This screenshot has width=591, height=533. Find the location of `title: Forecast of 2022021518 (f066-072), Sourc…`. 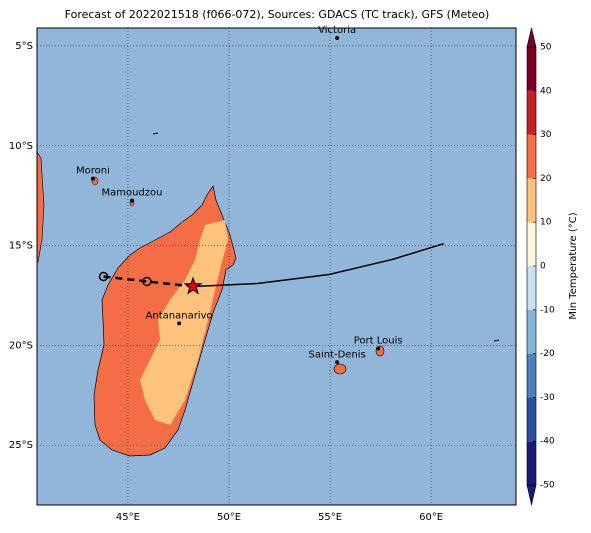

title: Forecast of 2022021518 (f066-072), Sourc… is located at coordinates (277, 14).